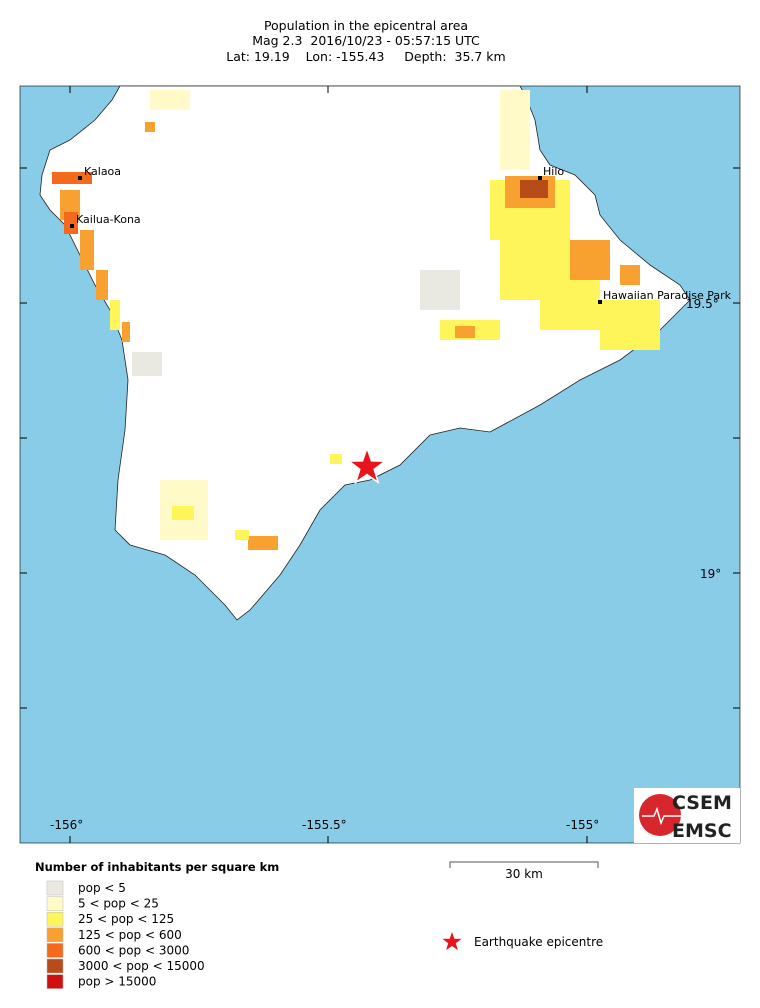 This screenshot has height=1008, width=760. What do you see at coordinates (582, 825) in the screenshot?
I see `lon-label: -155°` at bounding box center [582, 825].